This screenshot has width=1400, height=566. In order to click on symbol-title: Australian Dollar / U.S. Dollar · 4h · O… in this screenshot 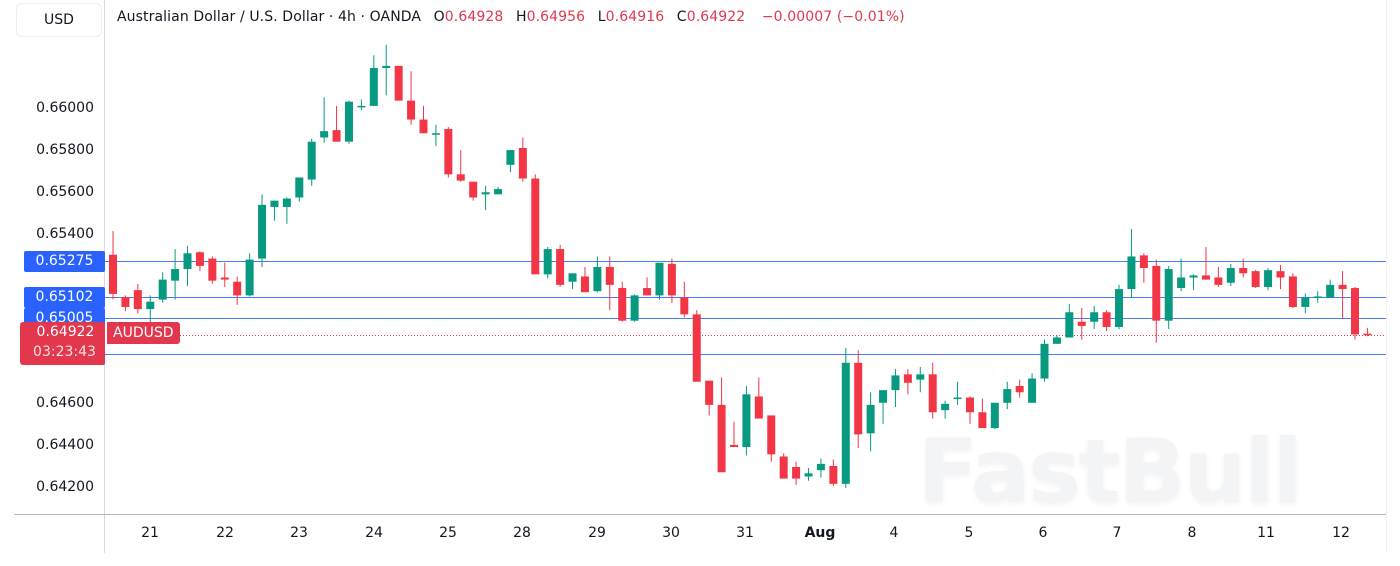, I will do `click(269, 17)`.